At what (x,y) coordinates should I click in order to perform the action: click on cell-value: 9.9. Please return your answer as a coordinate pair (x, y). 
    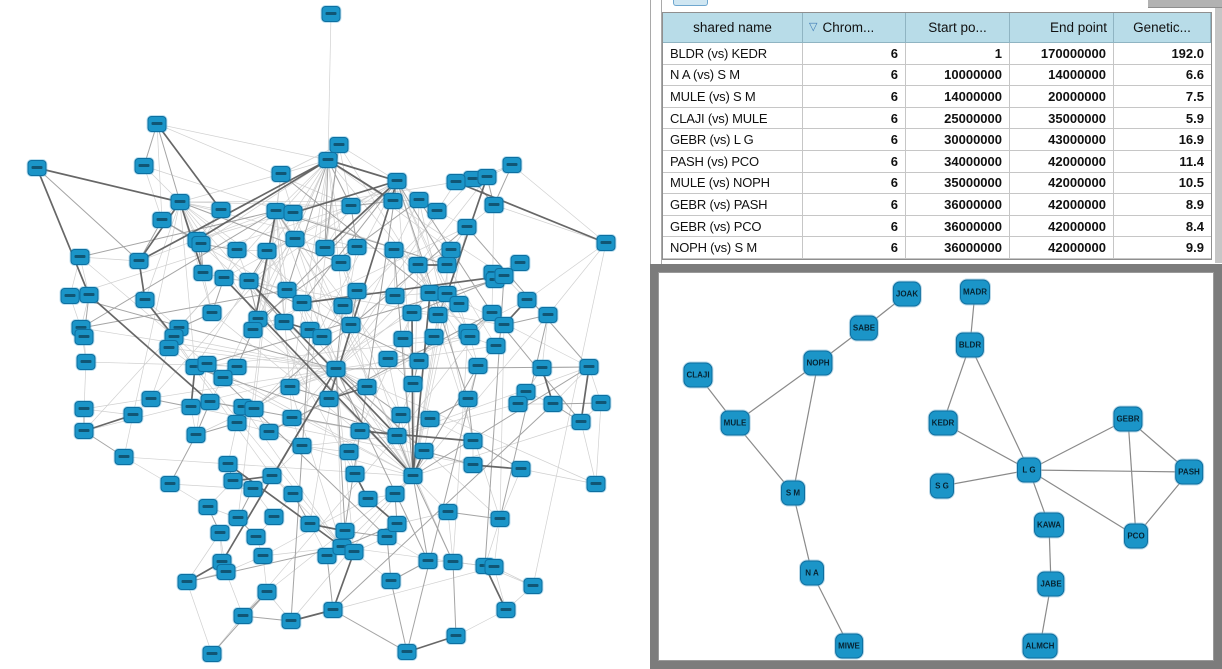
    Looking at the image, I should click on (1162, 248).